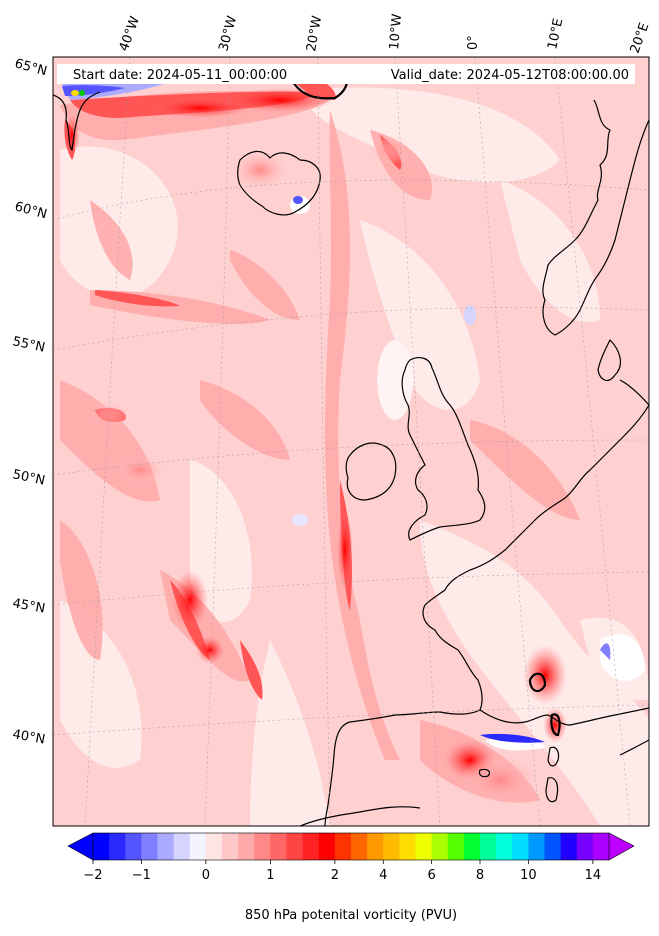 The image size is (659, 936). I want to click on colorbar-tick-label: 14, so click(593, 875).